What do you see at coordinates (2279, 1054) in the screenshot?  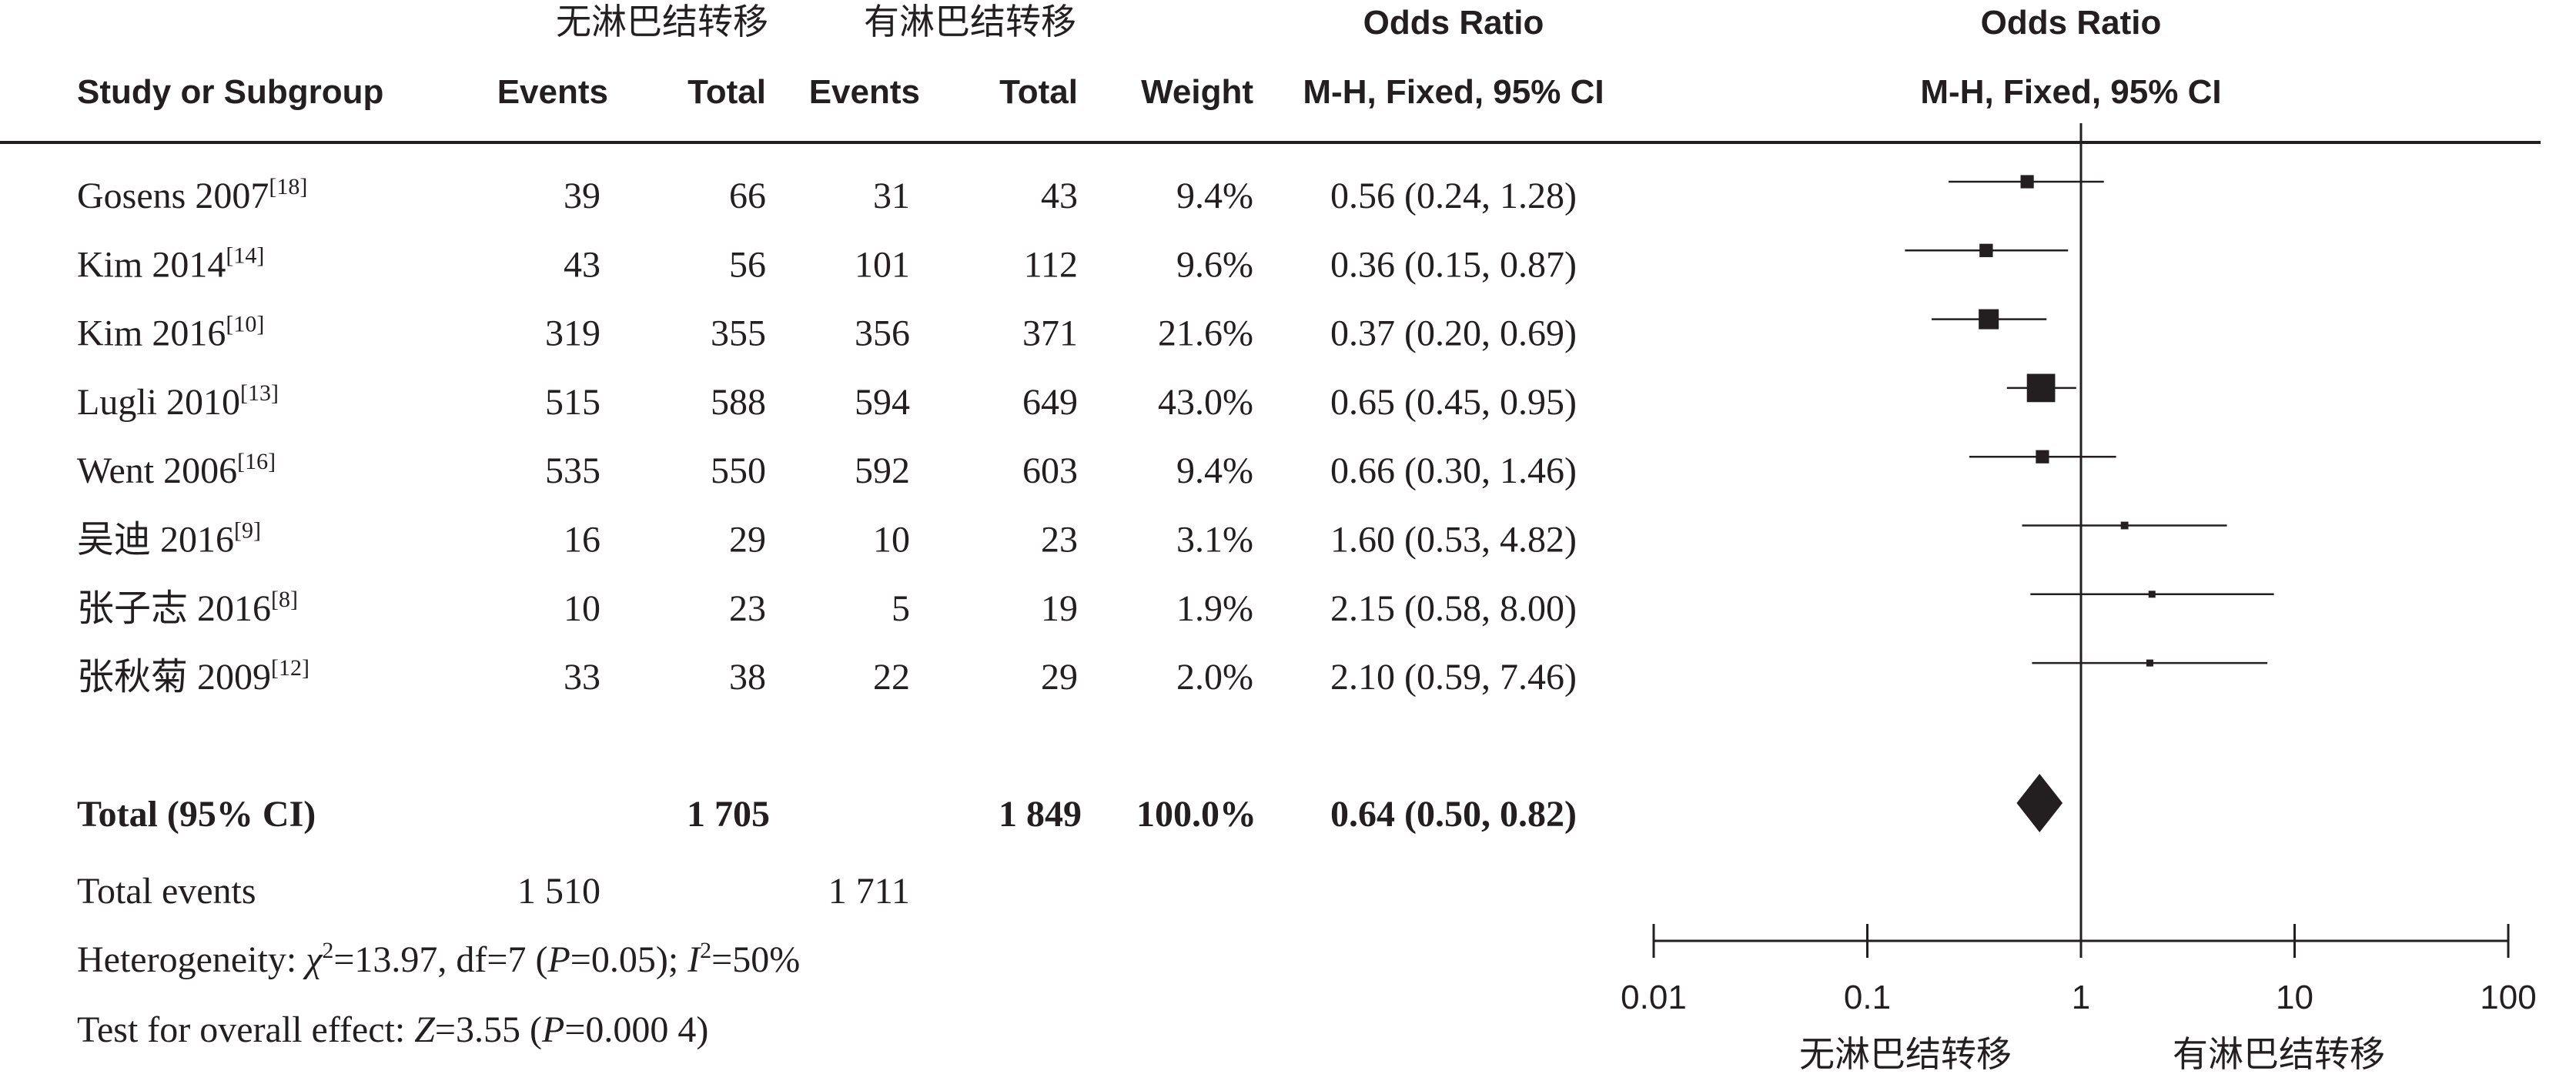 I see `favours-right-label: 有淋巴结转移` at bounding box center [2279, 1054].